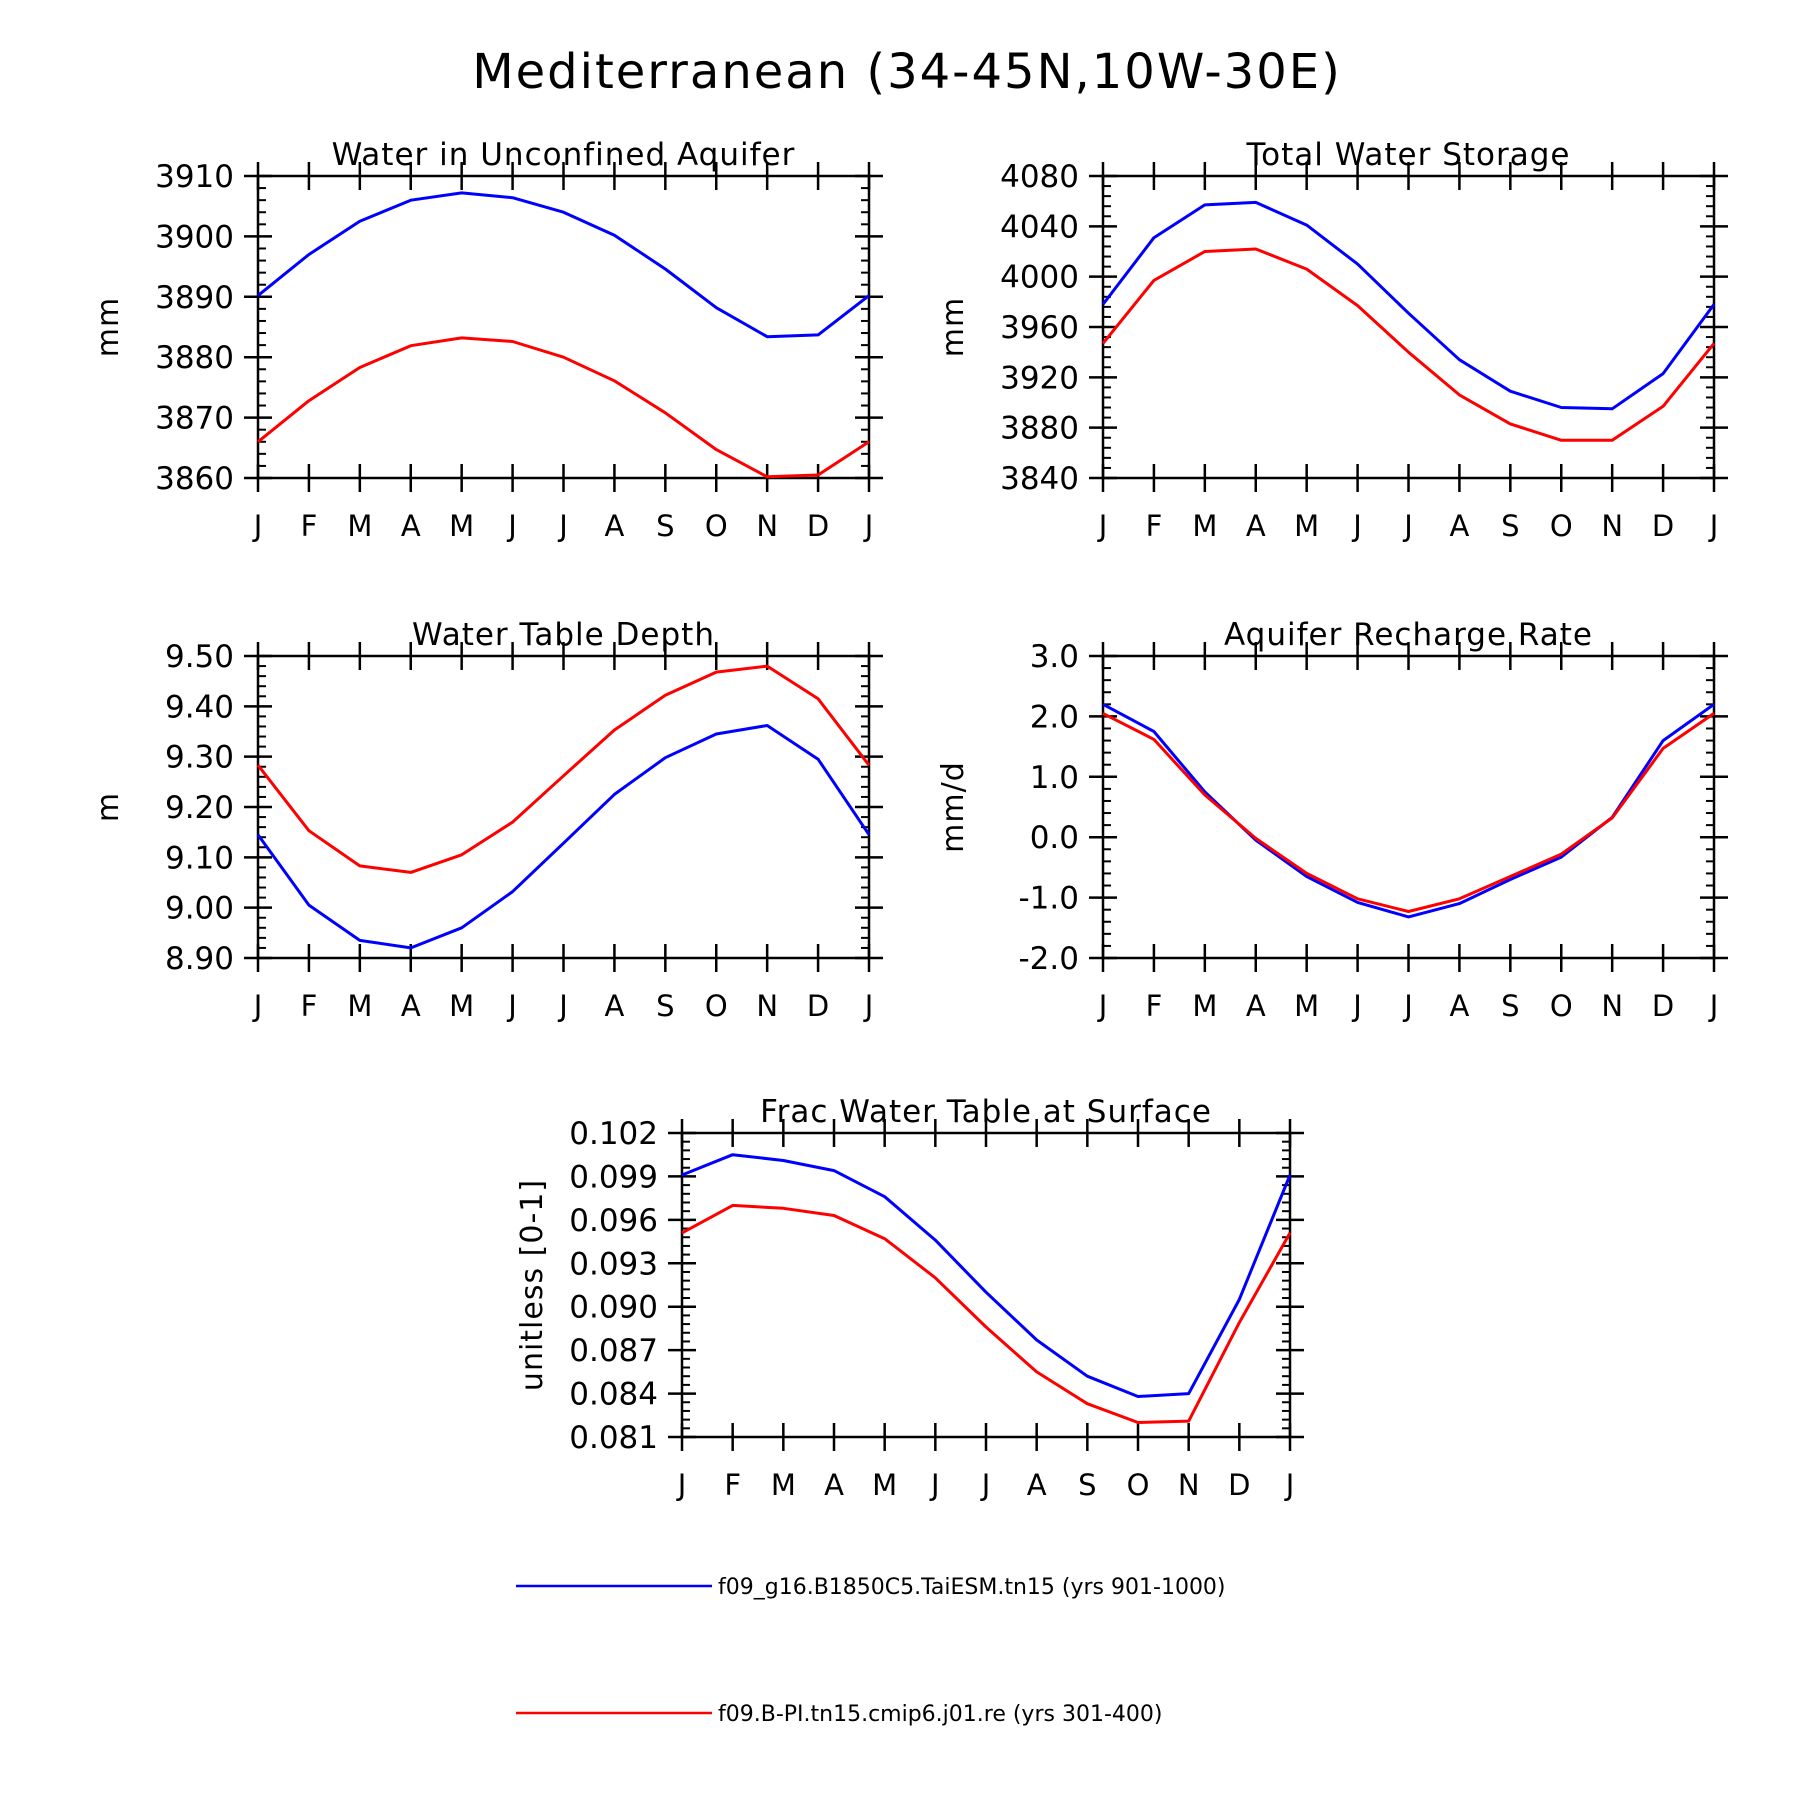 This screenshot has height=1812, width=1815. Describe the element at coordinates (199, 909) in the screenshot. I see `y-tick-label: 9.00` at that location.